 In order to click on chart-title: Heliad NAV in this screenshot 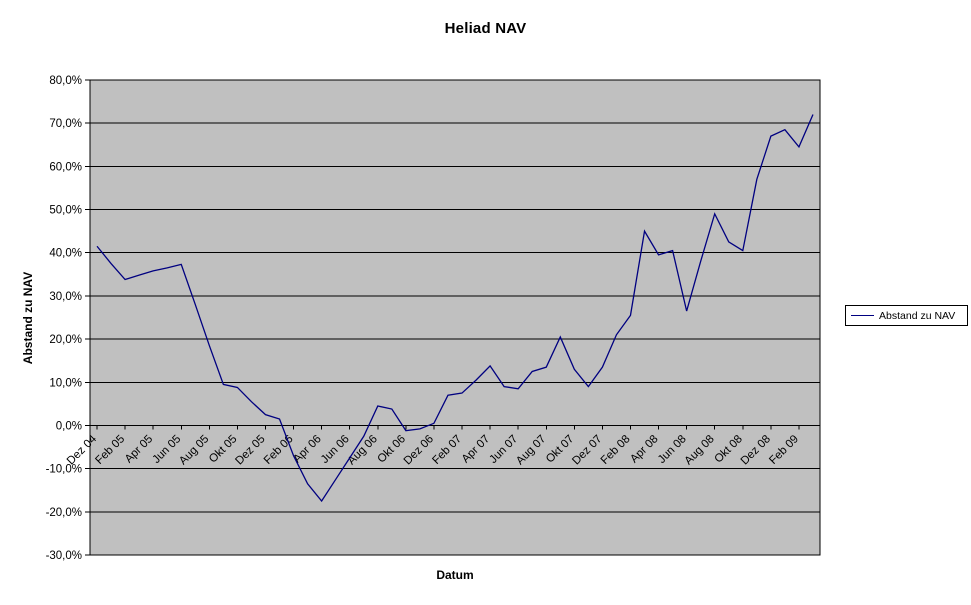, I will do `click(485, 28)`.